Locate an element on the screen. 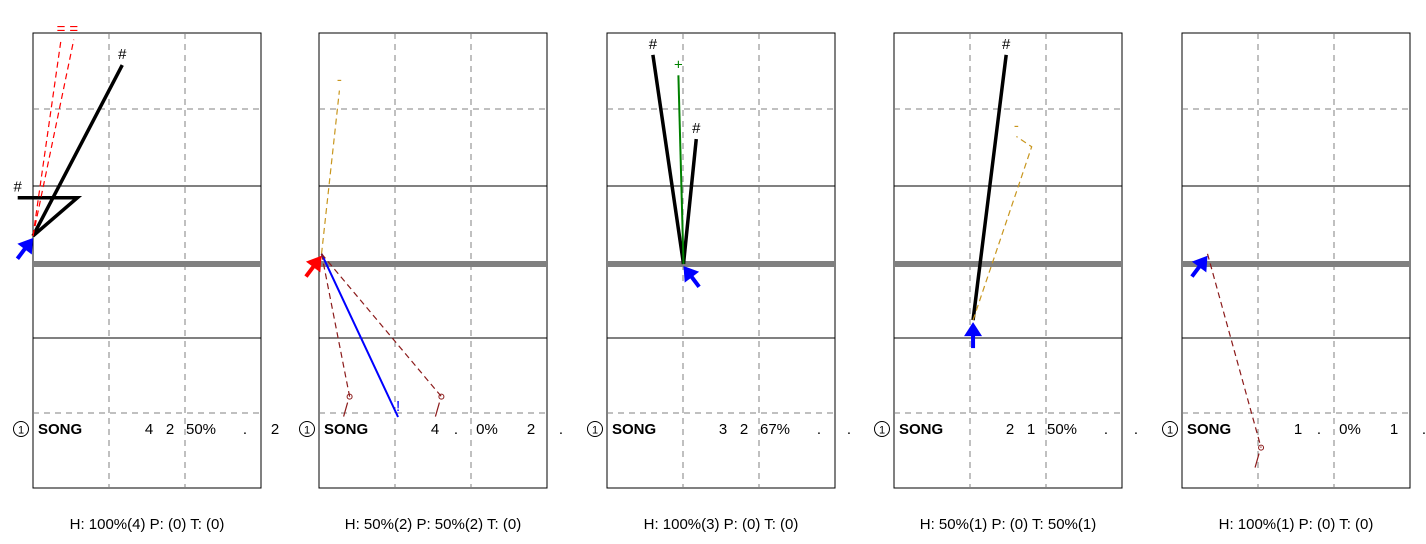 This screenshot has height=544, width=1426. shot-end-marker is located at coordinates (441, 396).